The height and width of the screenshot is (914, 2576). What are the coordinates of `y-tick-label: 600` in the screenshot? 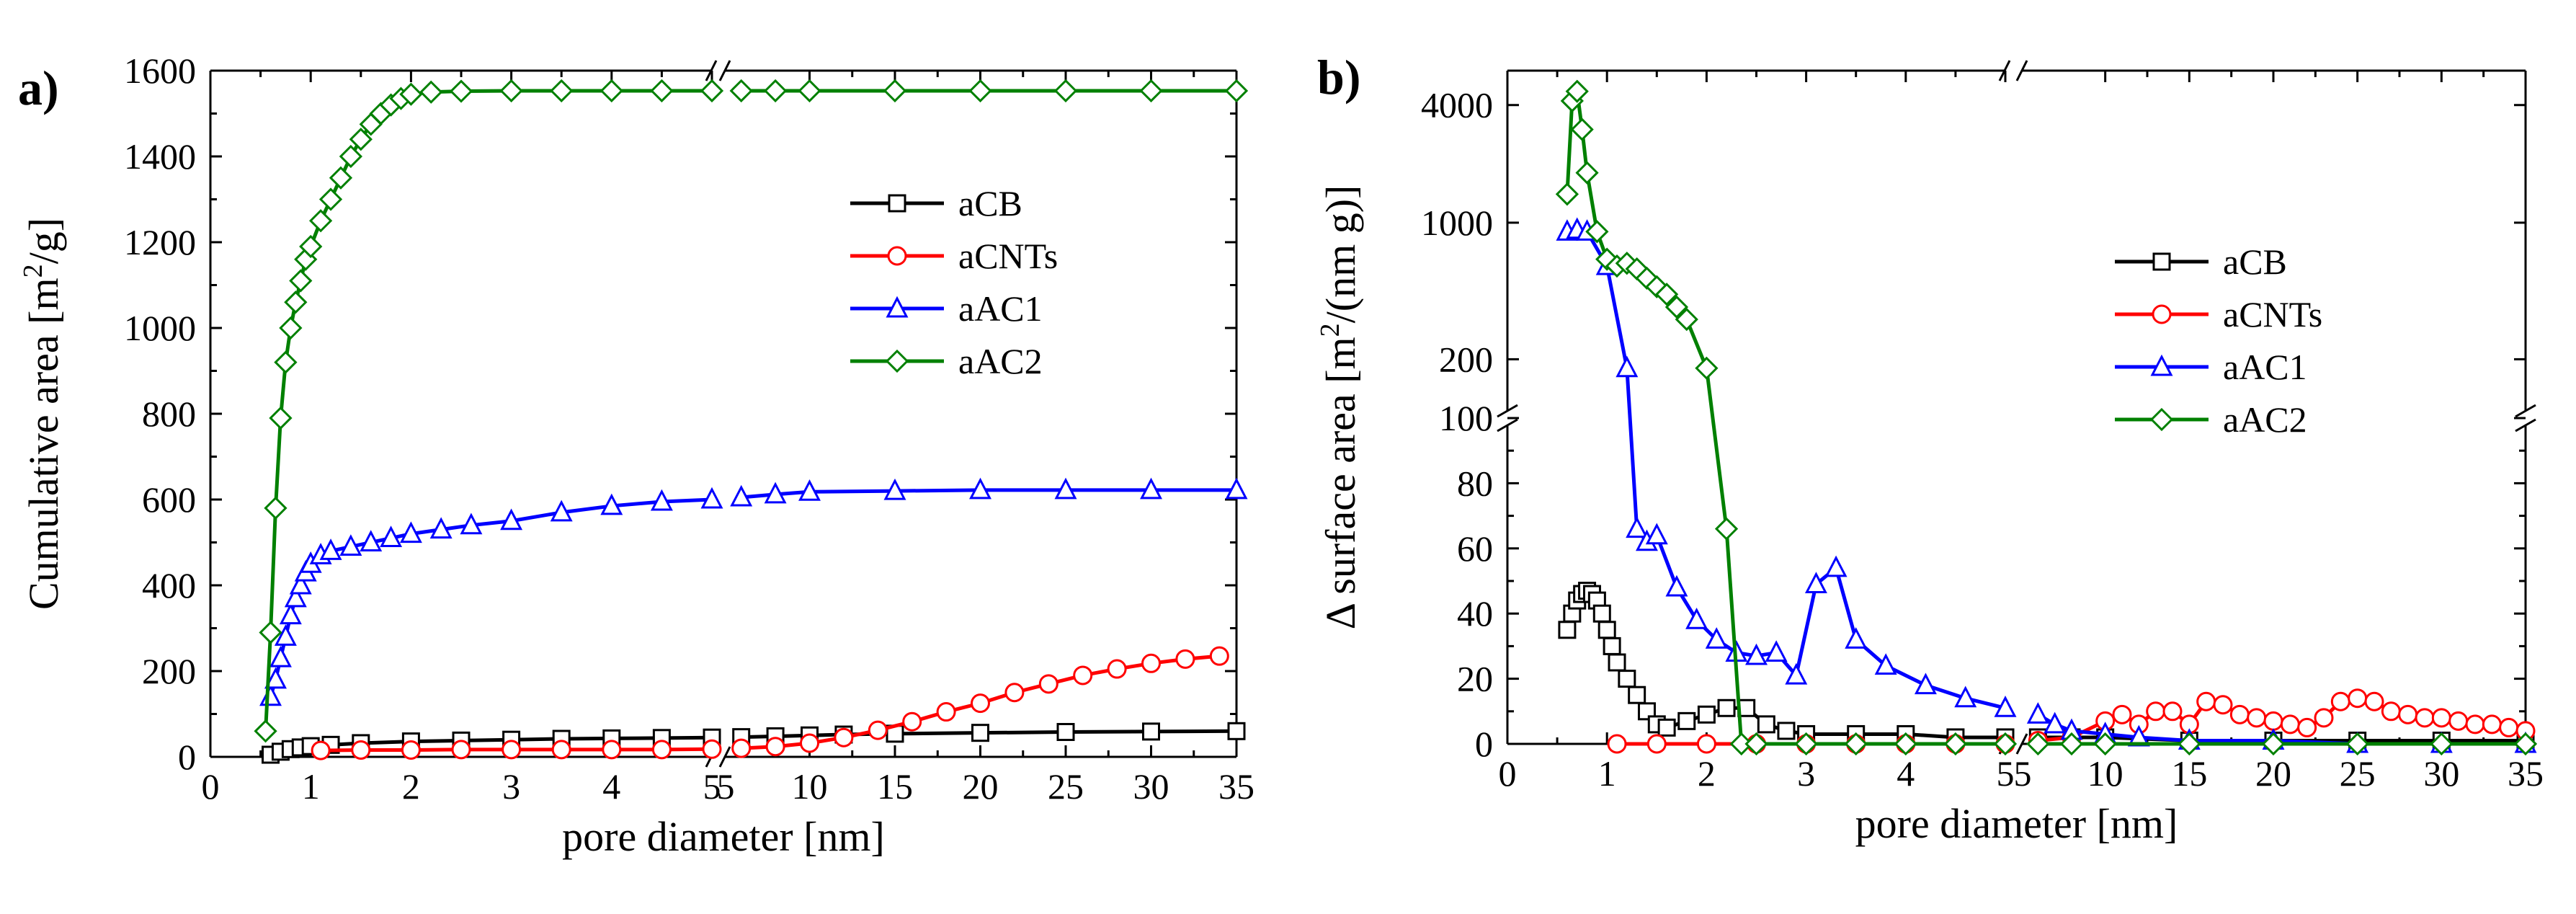 It's located at (169, 499).